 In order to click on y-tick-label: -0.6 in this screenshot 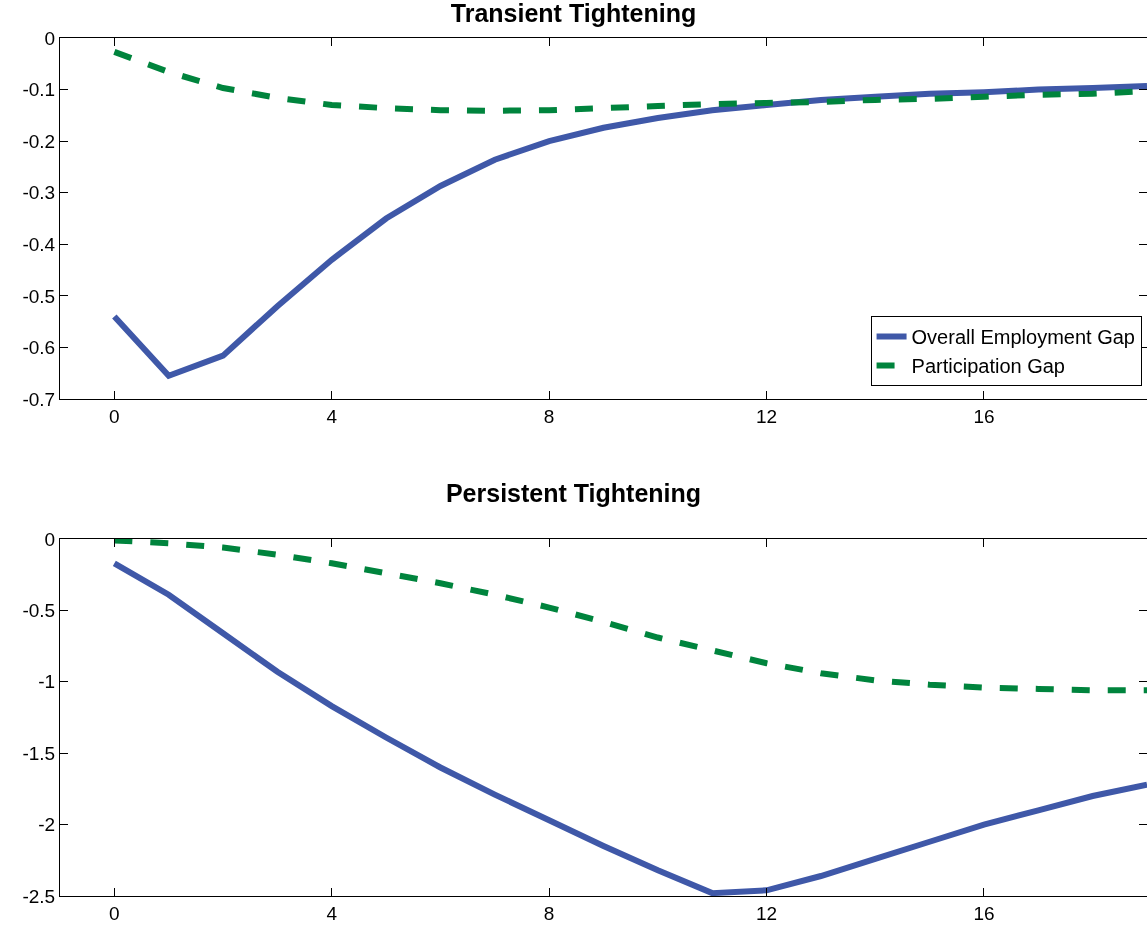, I will do `click(39, 348)`.